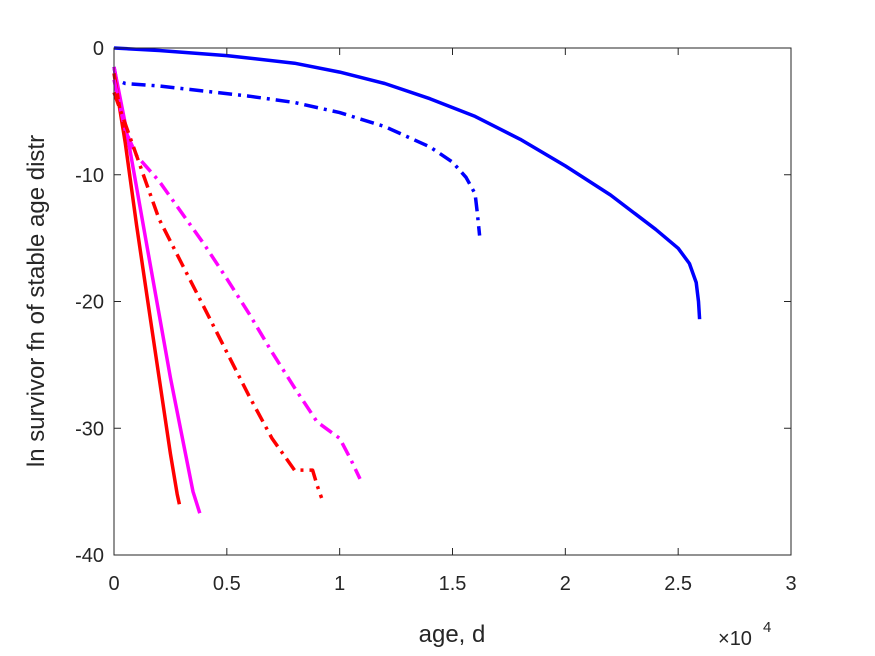  I want to click on x-exponent-label: ×10 4, so click(744, 634).